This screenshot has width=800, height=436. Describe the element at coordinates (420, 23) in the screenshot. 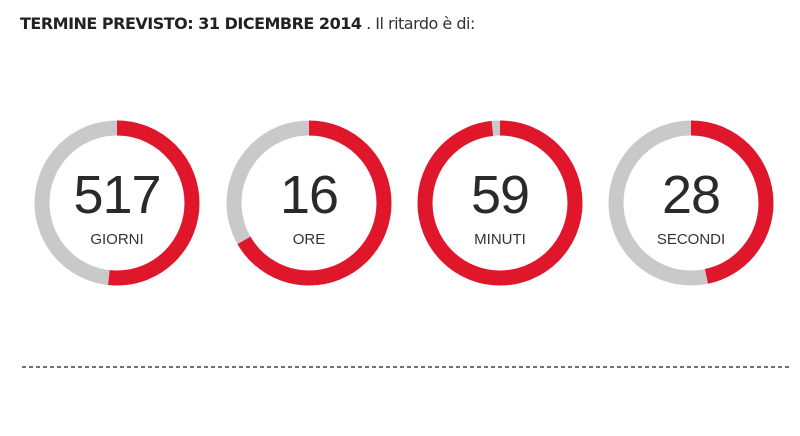

I see `header-suffix: . Il ritardo è di:` at that location.